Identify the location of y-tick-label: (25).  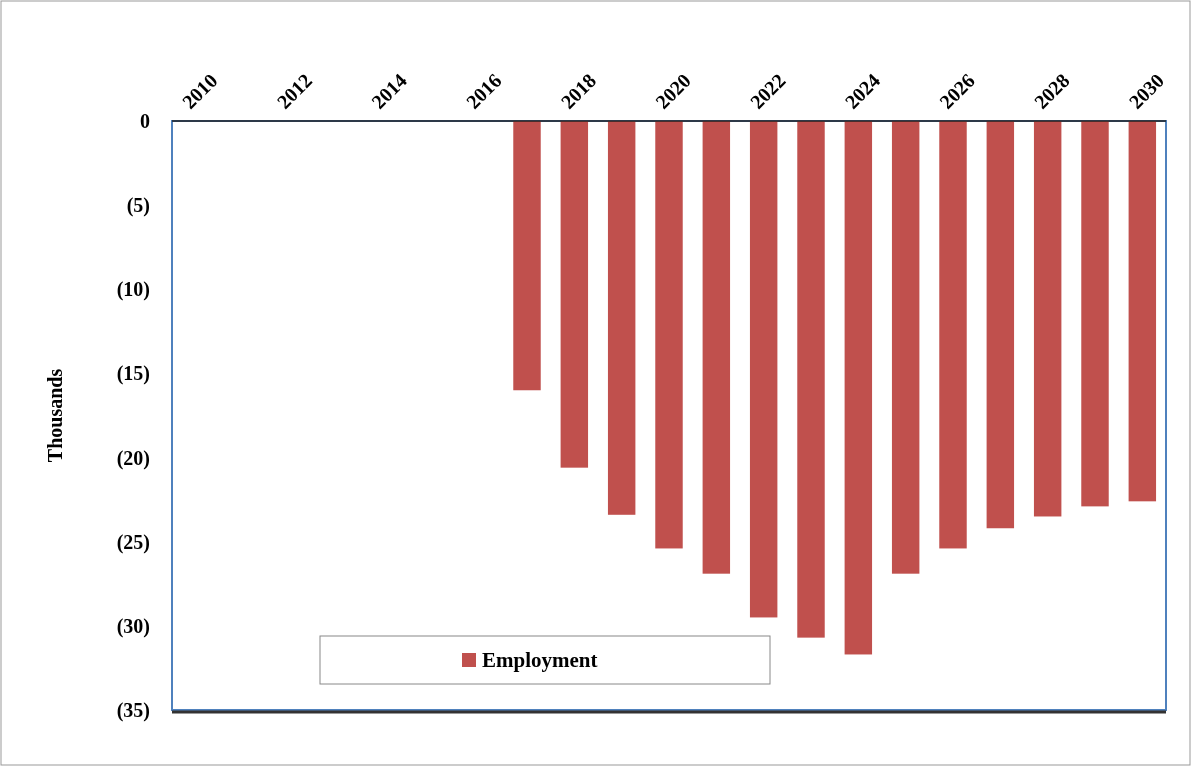
(133, 542).